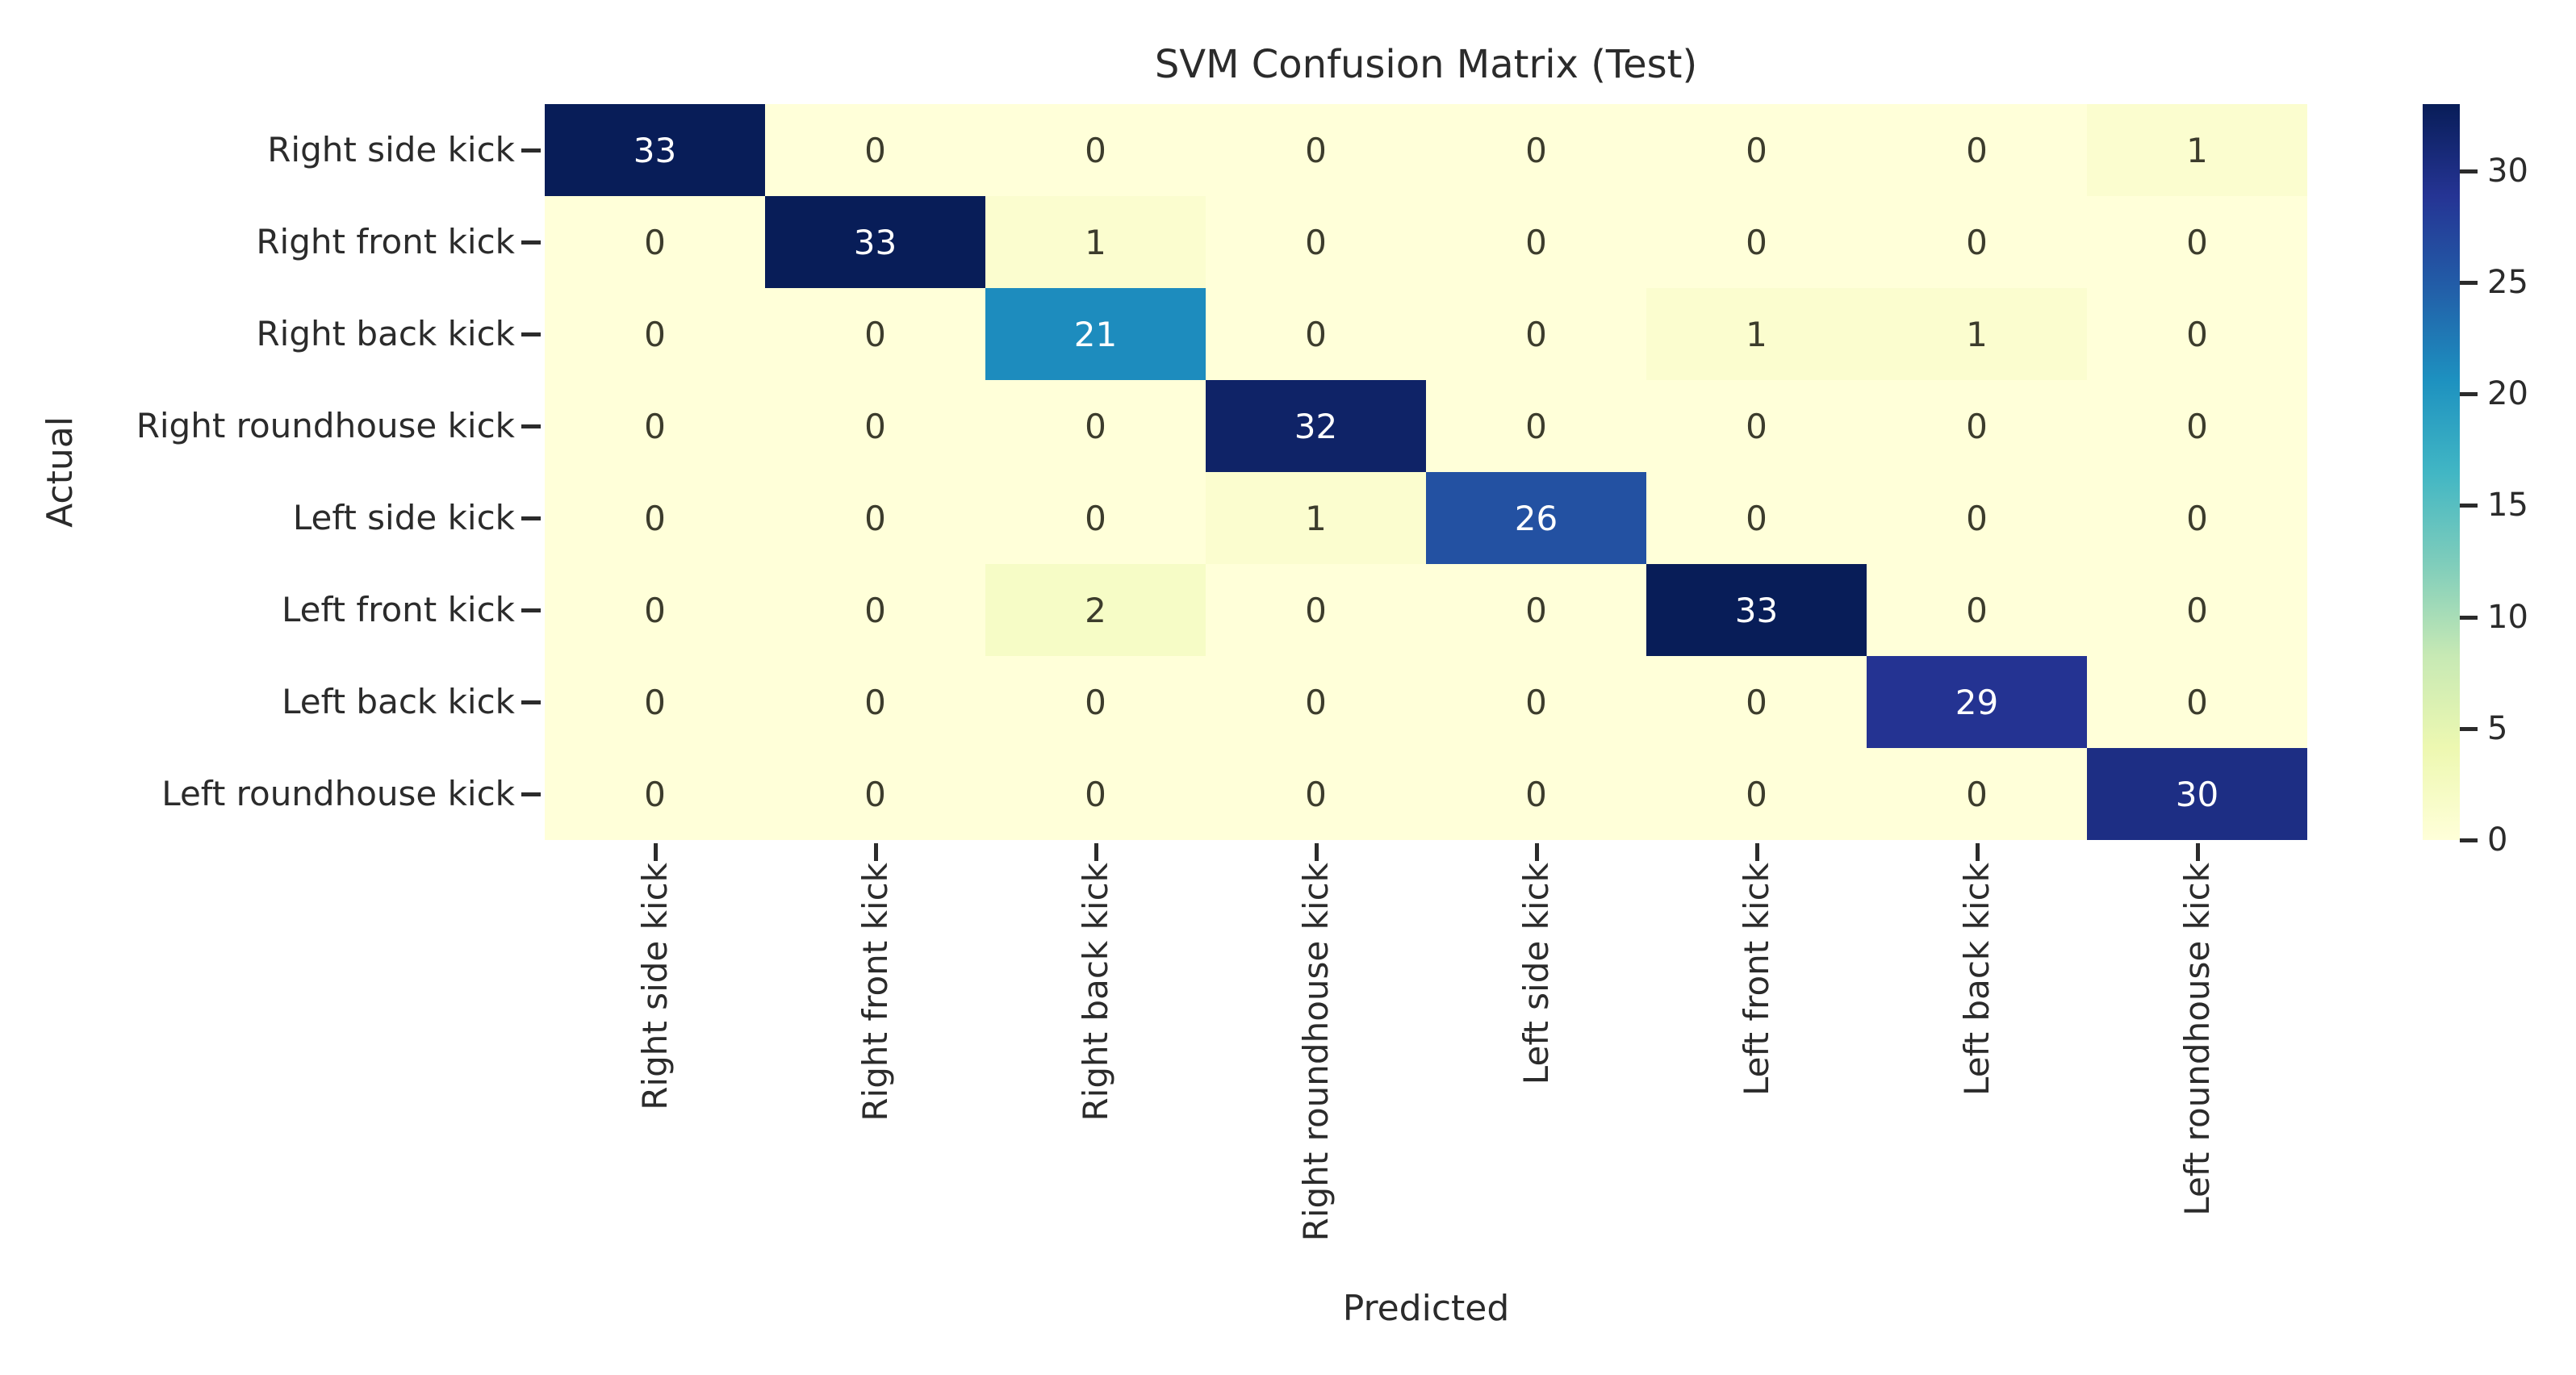 Image resolution: width=2576 pixels, height=1375 pixels. I want to click on colorbar-tick-label: 0, so click(2497, 840).